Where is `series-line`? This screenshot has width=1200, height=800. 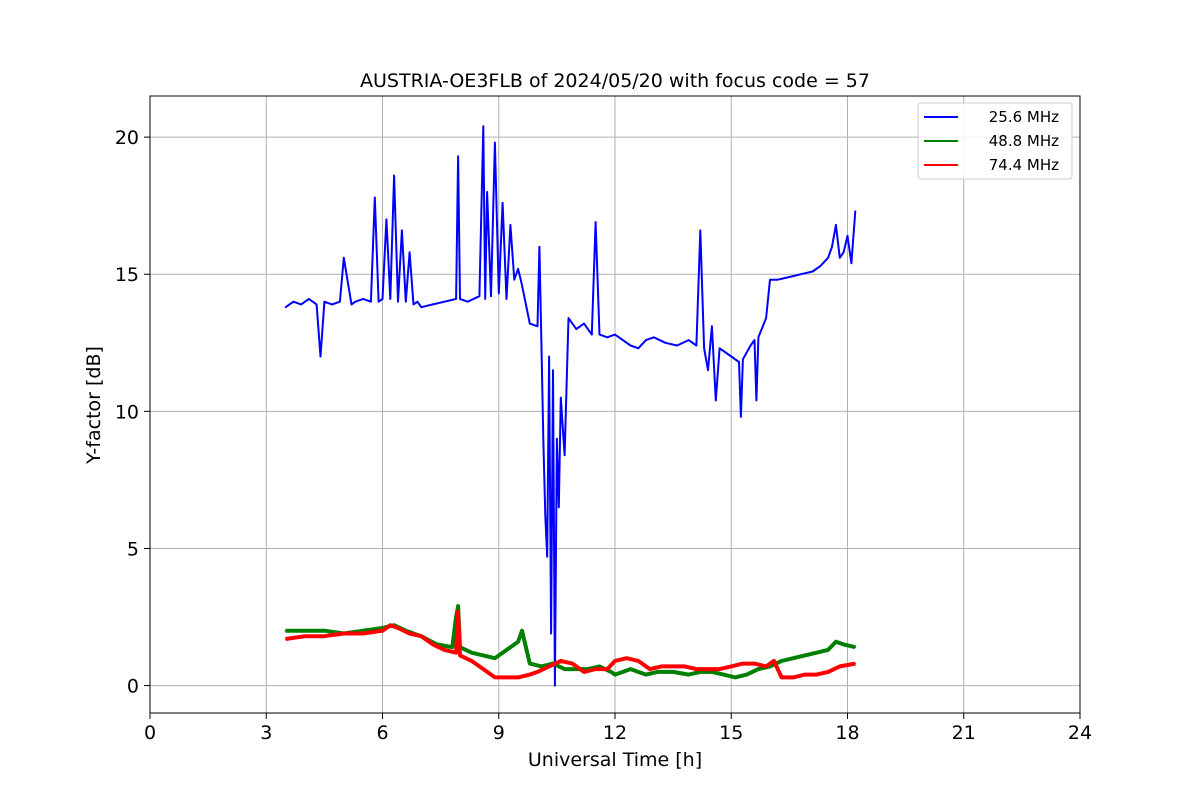 series-line is located at coordinates (570, 644).